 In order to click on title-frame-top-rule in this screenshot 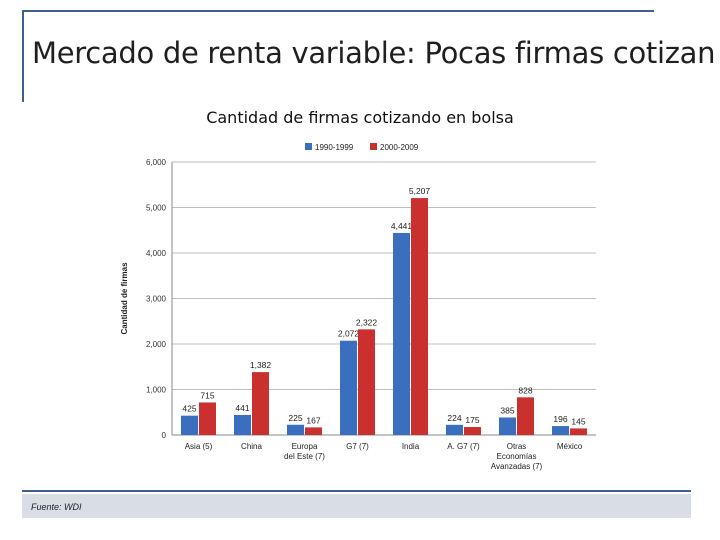, I will do `click(338, 11)`.